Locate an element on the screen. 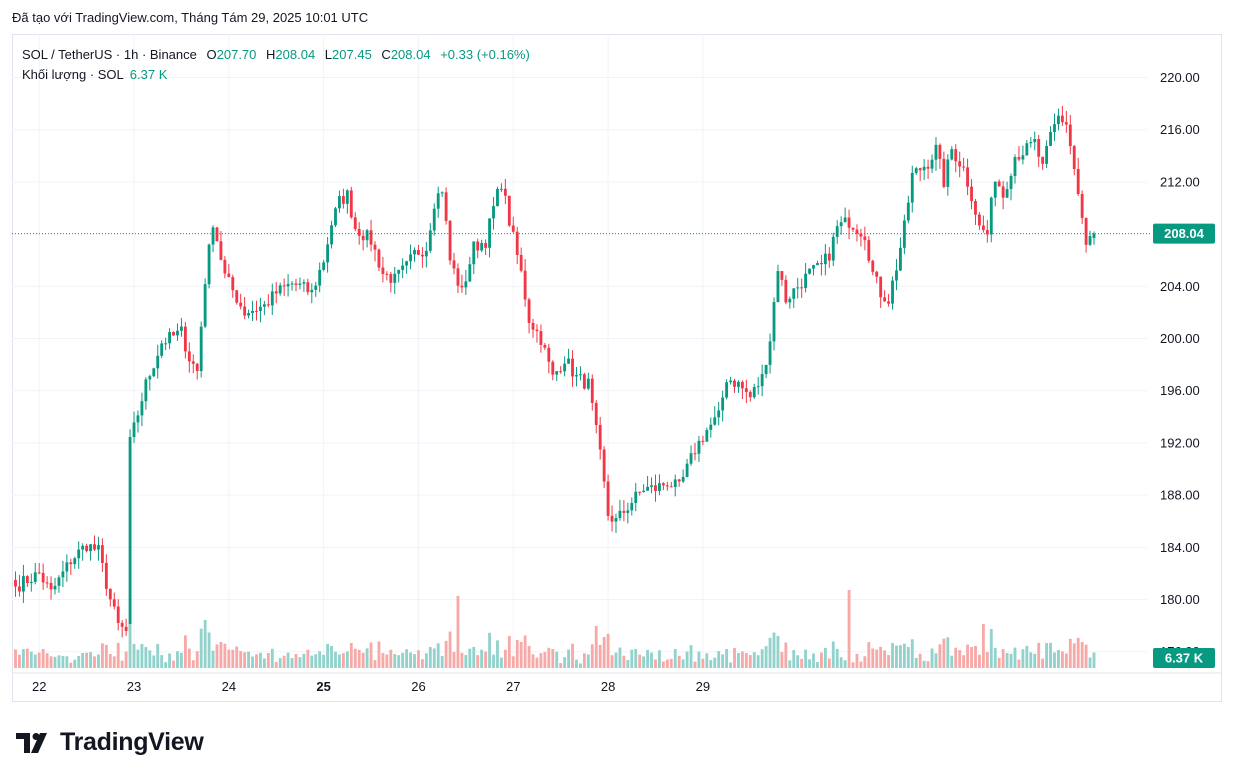 The height and width of the screenshot is (779, 1236). symbol-label: SOL / TetherUS · 1h · Binance is located at coordinates (109, 54).